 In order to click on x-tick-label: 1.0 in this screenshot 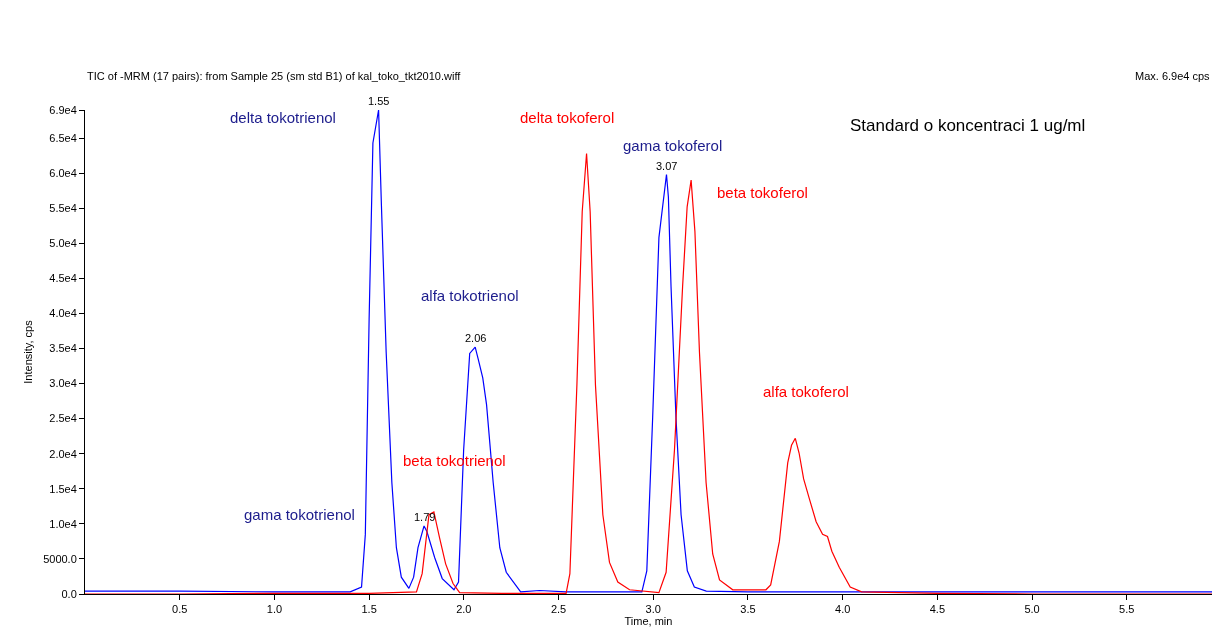, I will do `click(274, 609)`.